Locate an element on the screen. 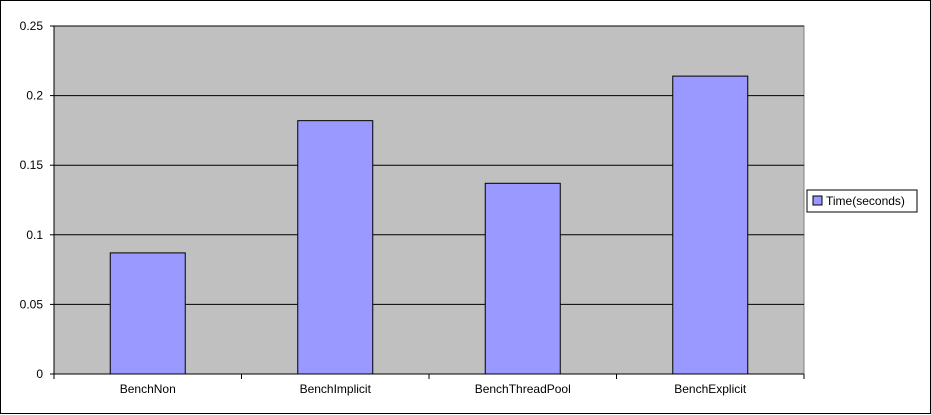 This screenshot has height=415, width=931. x-tick-label: BenchThreadPool is located at coordinates (523, 389).